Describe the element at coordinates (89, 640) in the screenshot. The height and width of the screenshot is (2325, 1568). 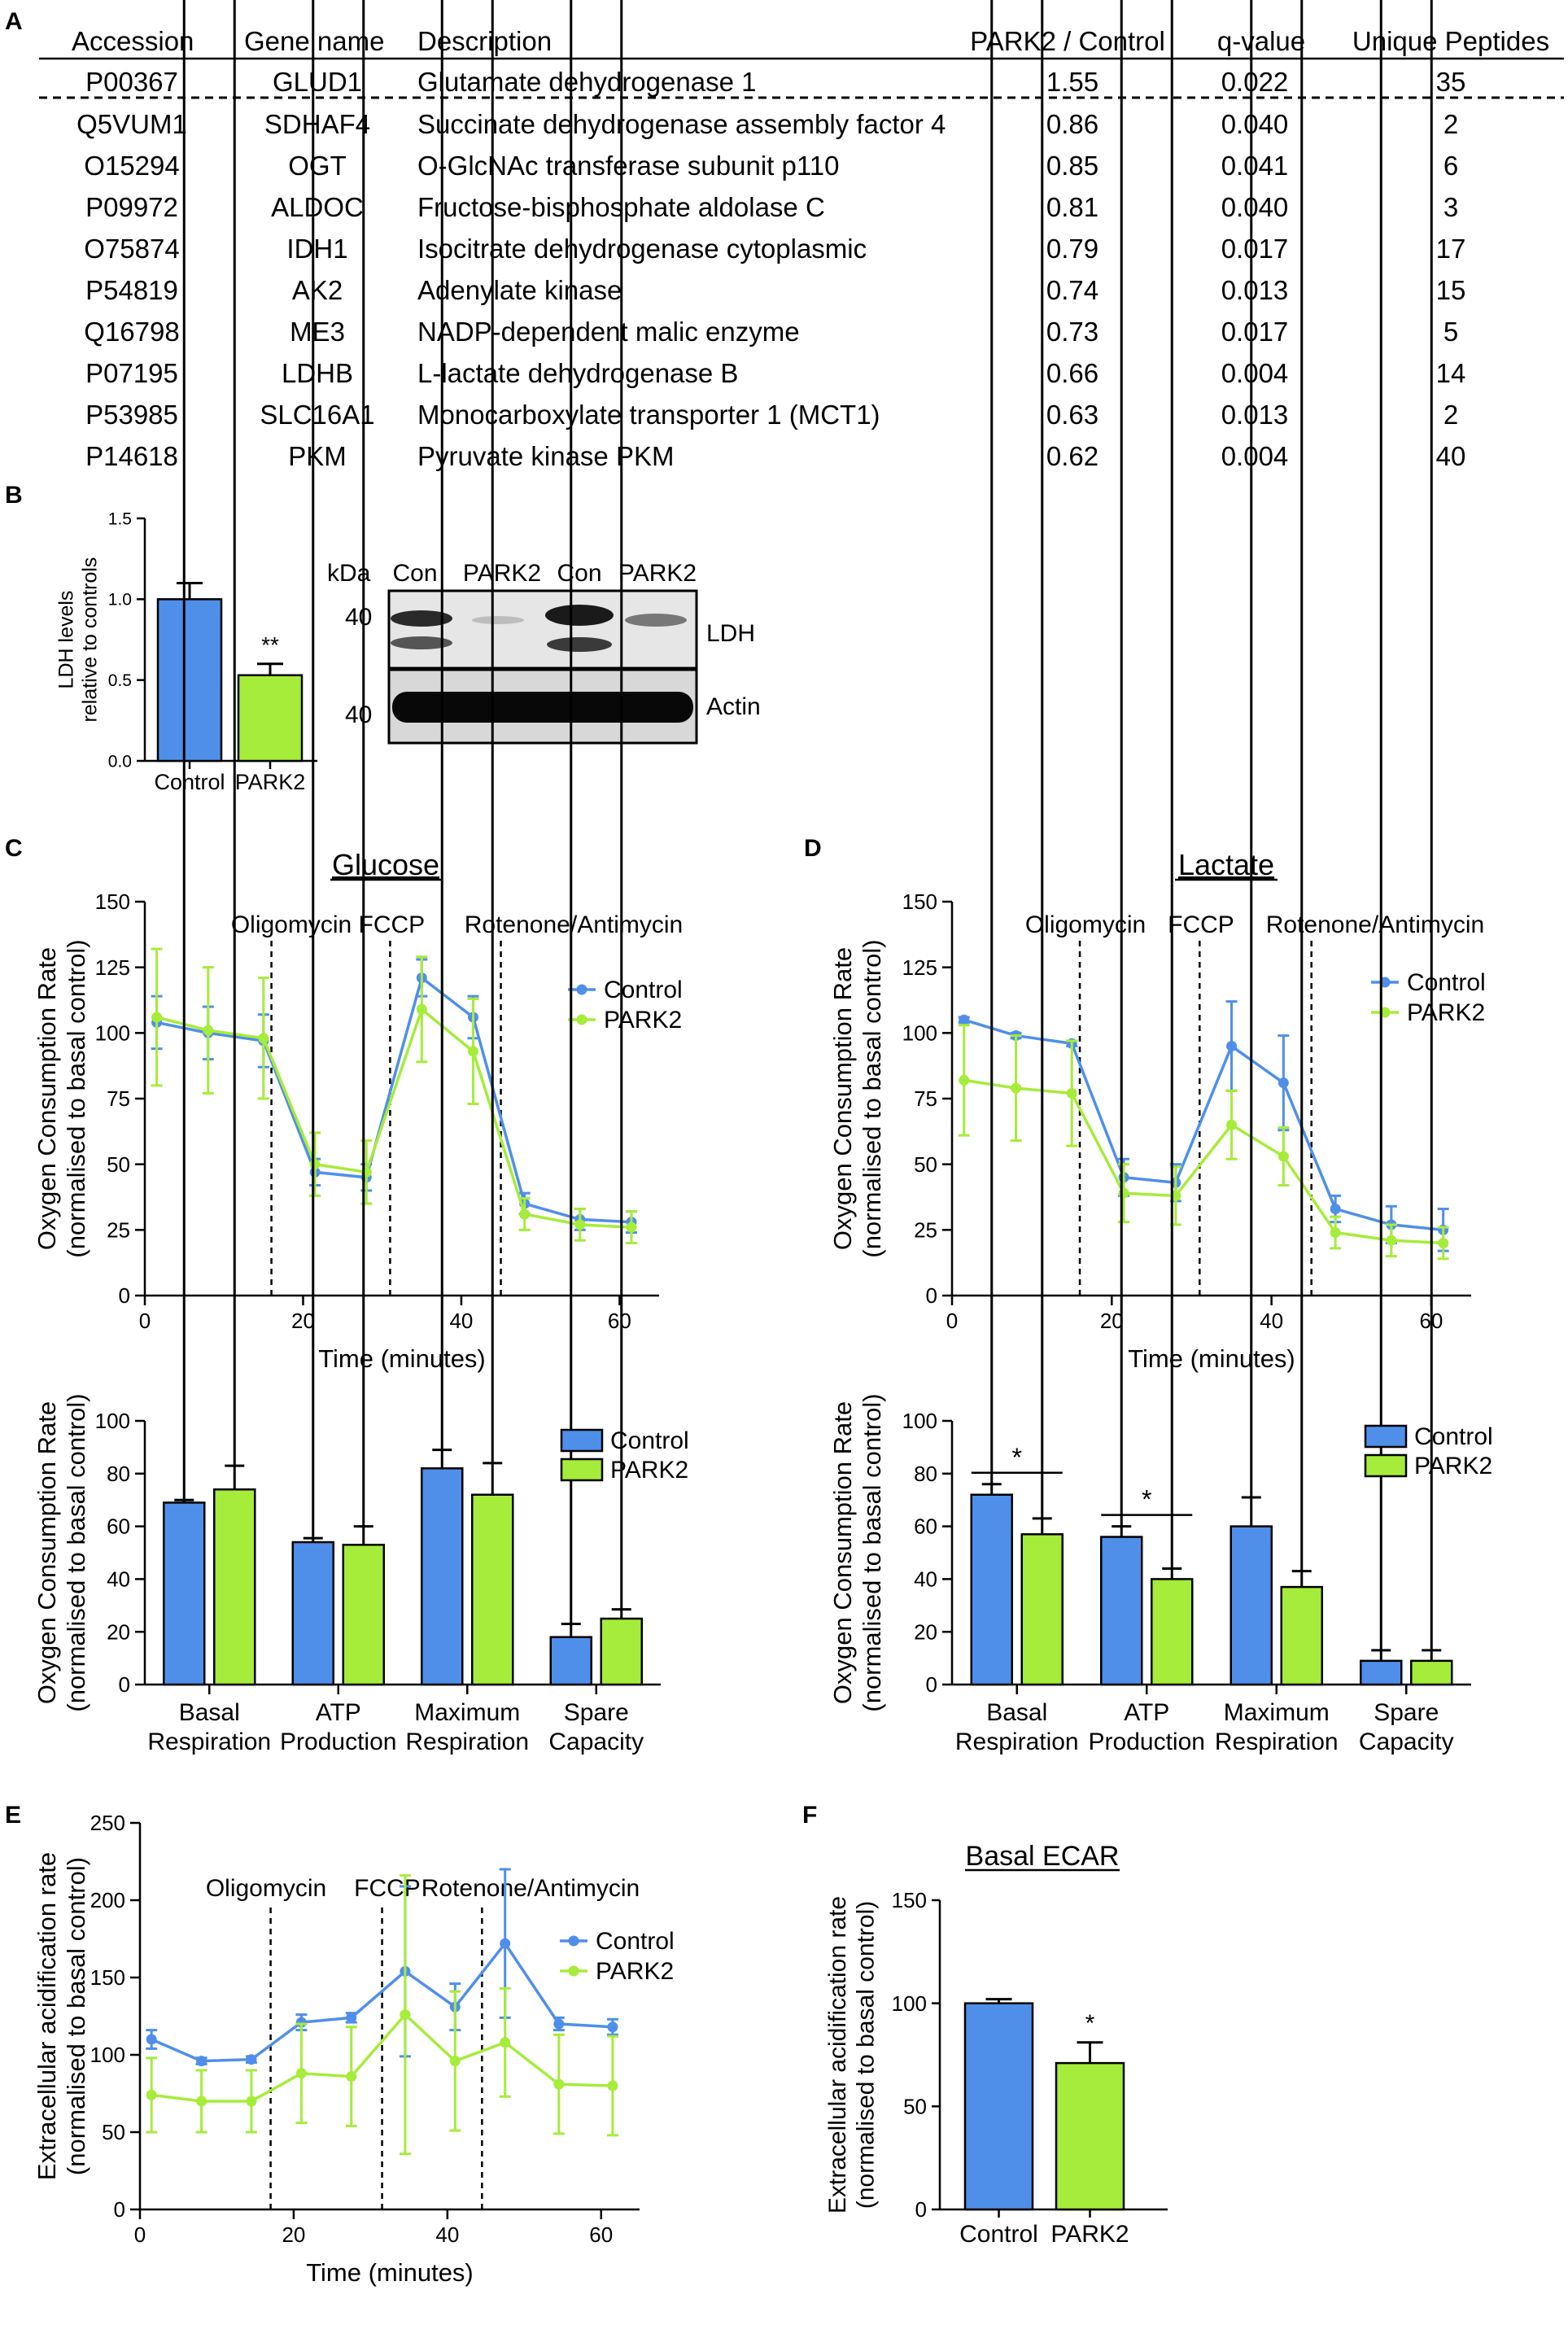
I see `y-axis-label: relative to controls` at that location.